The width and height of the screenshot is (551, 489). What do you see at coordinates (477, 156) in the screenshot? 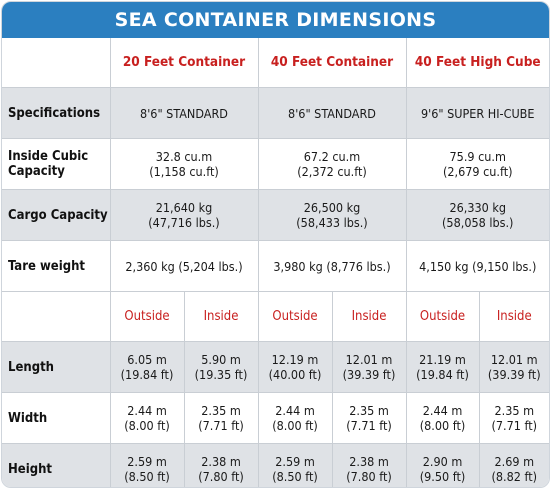
I see `cell-line: 75.9 cu.m` at bounding box center [477, 156].